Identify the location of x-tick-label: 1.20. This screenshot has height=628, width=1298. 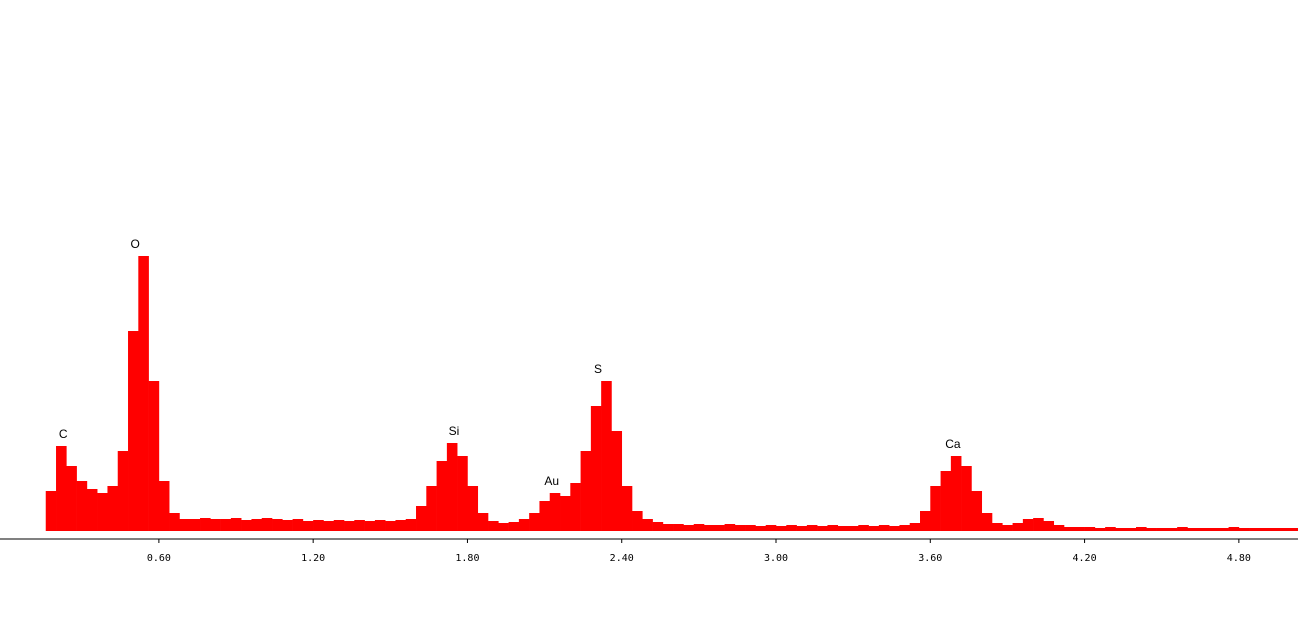
(313, 558).